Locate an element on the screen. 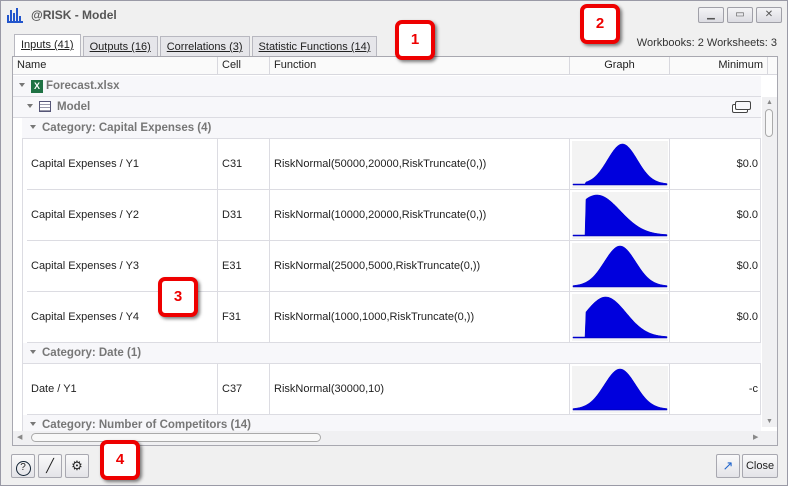 The height and width of the screenshot is (486, 788). tab-inputs: Inputs (41) is located at coordinates (47, 45).